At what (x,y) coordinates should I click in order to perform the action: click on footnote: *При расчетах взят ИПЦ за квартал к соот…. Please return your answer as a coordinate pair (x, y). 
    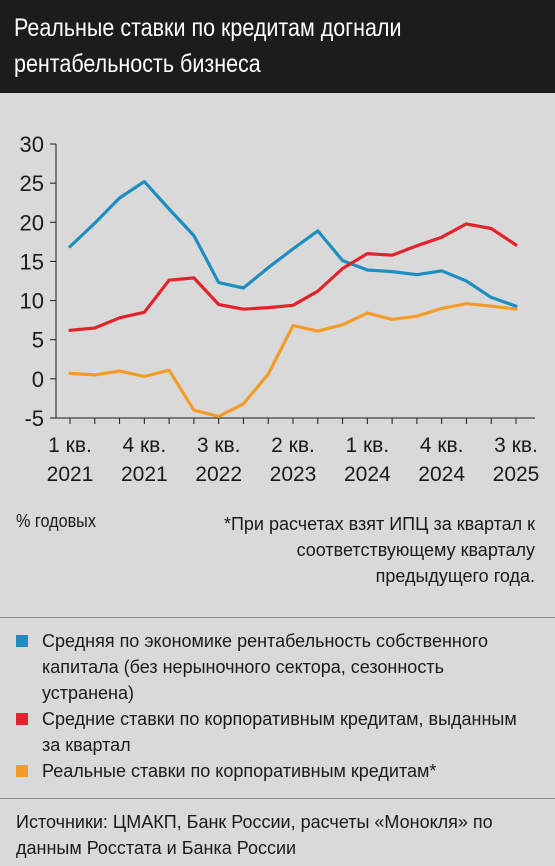
    Looking at the image, I should click on (379, 550).